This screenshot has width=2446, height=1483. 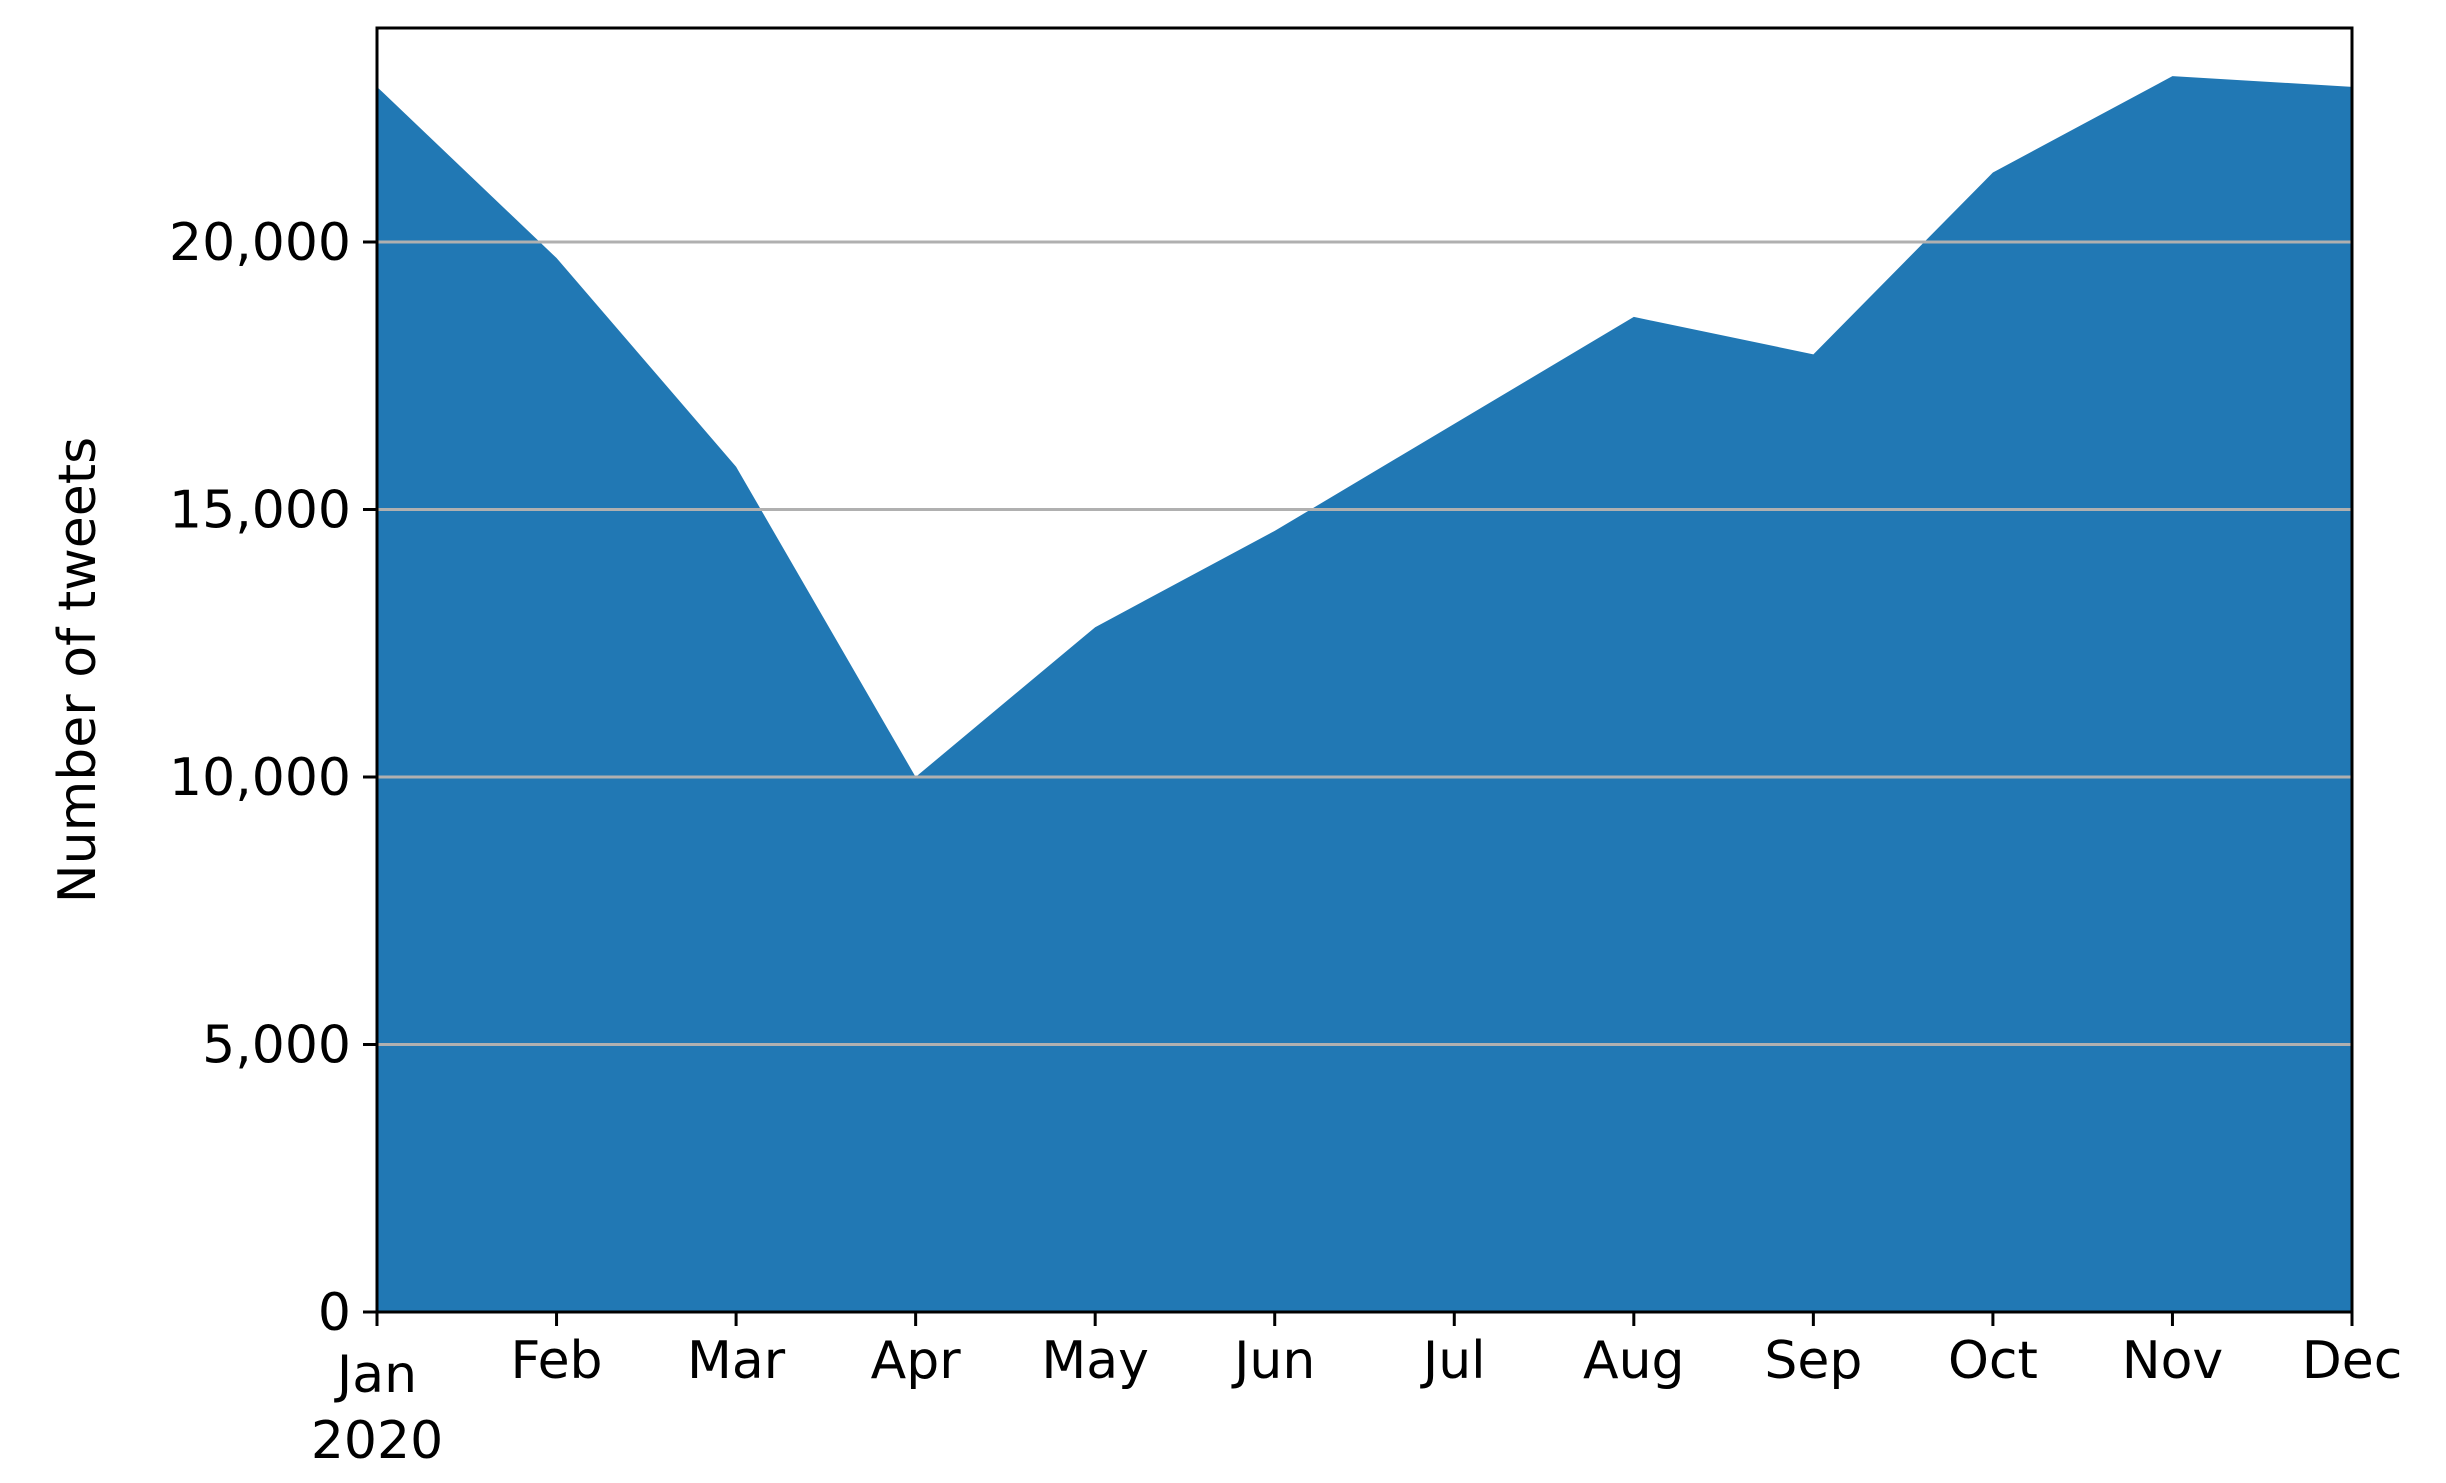 I want to click on x-tick-year-label: 2020, so click(x=377, y=1441).